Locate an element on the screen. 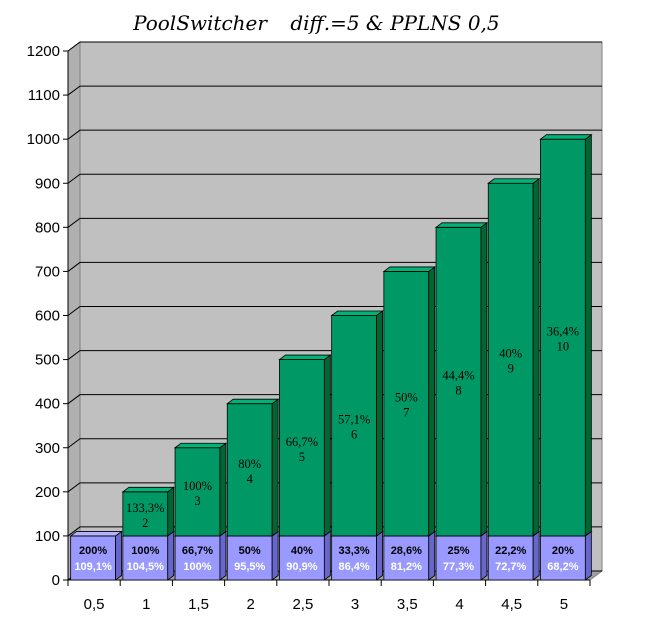  y-tick-label: 500 is located at coordinates (47, 360).